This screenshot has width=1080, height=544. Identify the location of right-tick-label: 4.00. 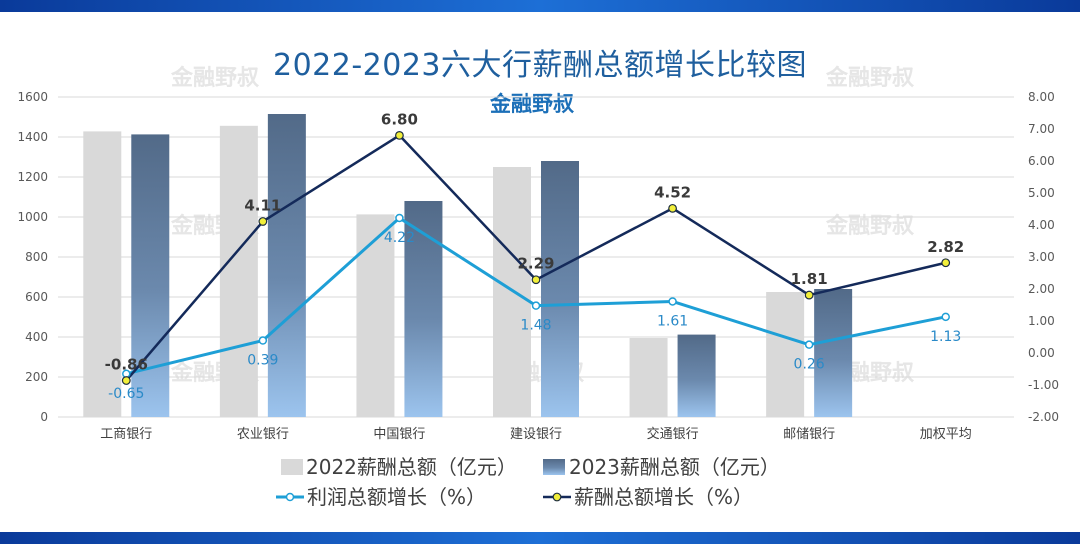
(1041, 225).